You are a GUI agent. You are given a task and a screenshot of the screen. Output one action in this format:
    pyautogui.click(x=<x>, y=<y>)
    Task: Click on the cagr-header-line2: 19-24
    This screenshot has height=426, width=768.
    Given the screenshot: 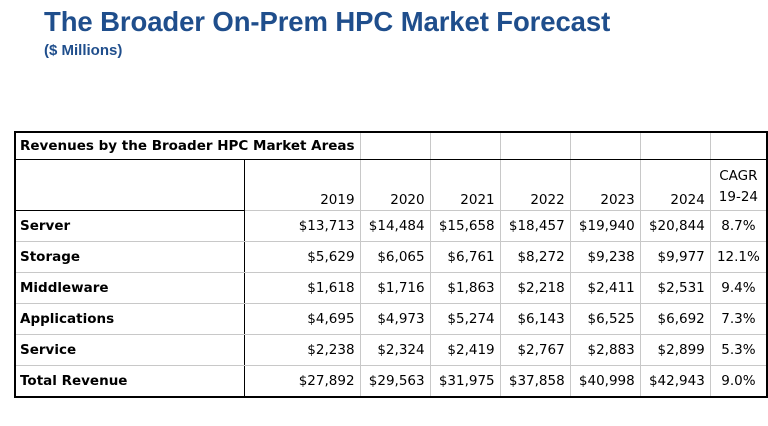 What is the action you would take?
    pyautogui.click(x=738, y=197)
    